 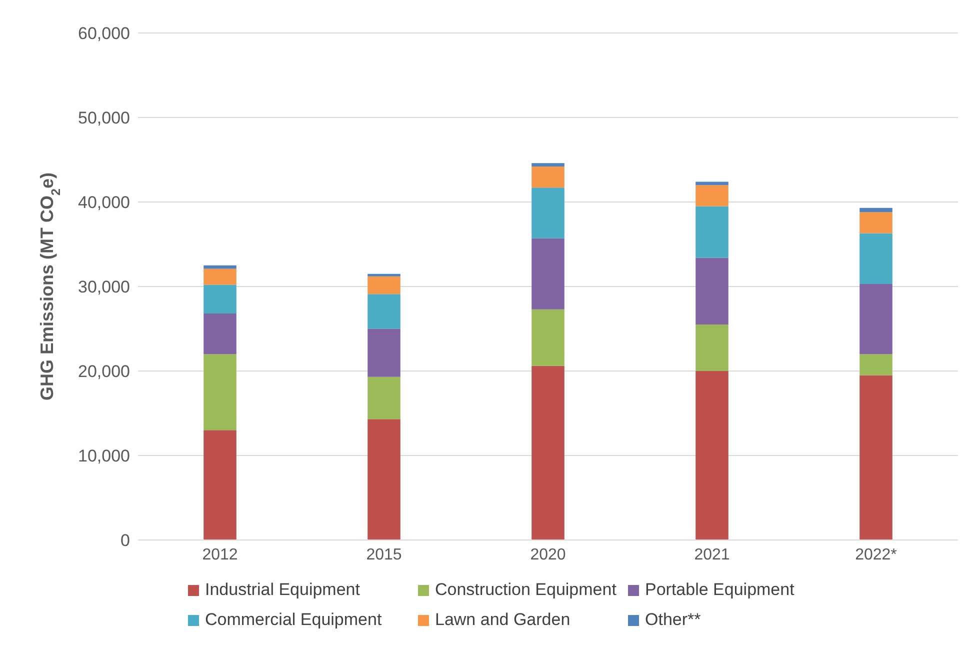 What do you see at coordinates (712, 555) in the screenshot?
I see `x-tick-label: 2021` at bounding box center [712, 555].